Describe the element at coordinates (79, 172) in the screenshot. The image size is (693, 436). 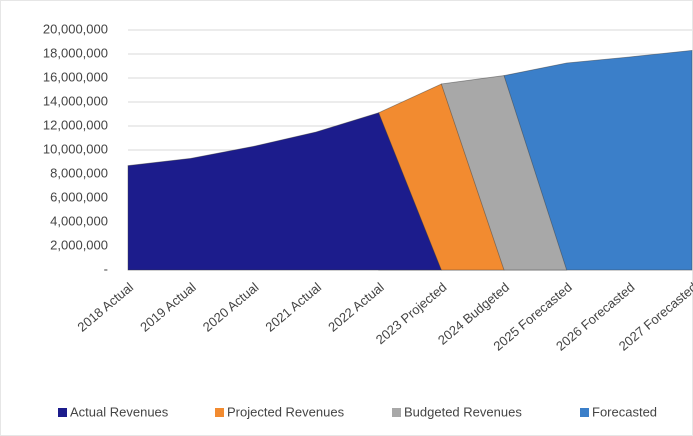
I see `y-tick-label: 8,000,000` at that location.